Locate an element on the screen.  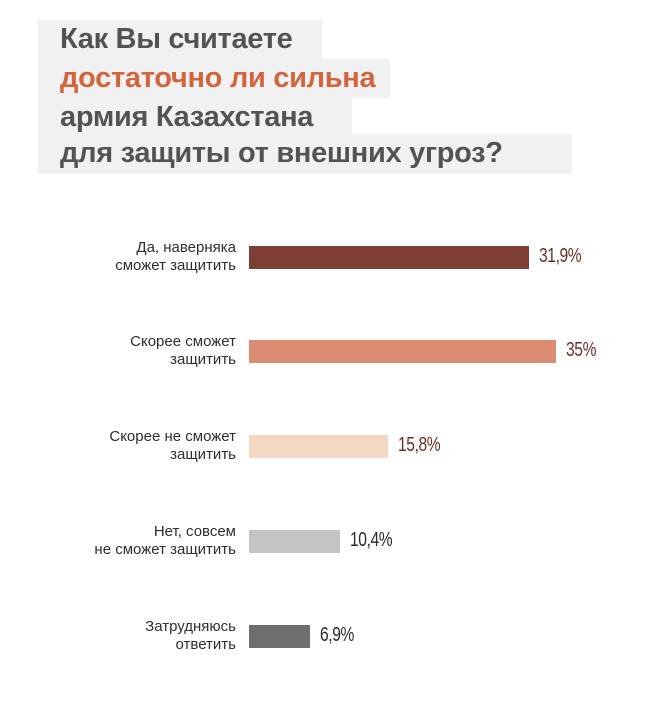
title-line-2: достаточно ли сильна is located at coordinates (214, 78).